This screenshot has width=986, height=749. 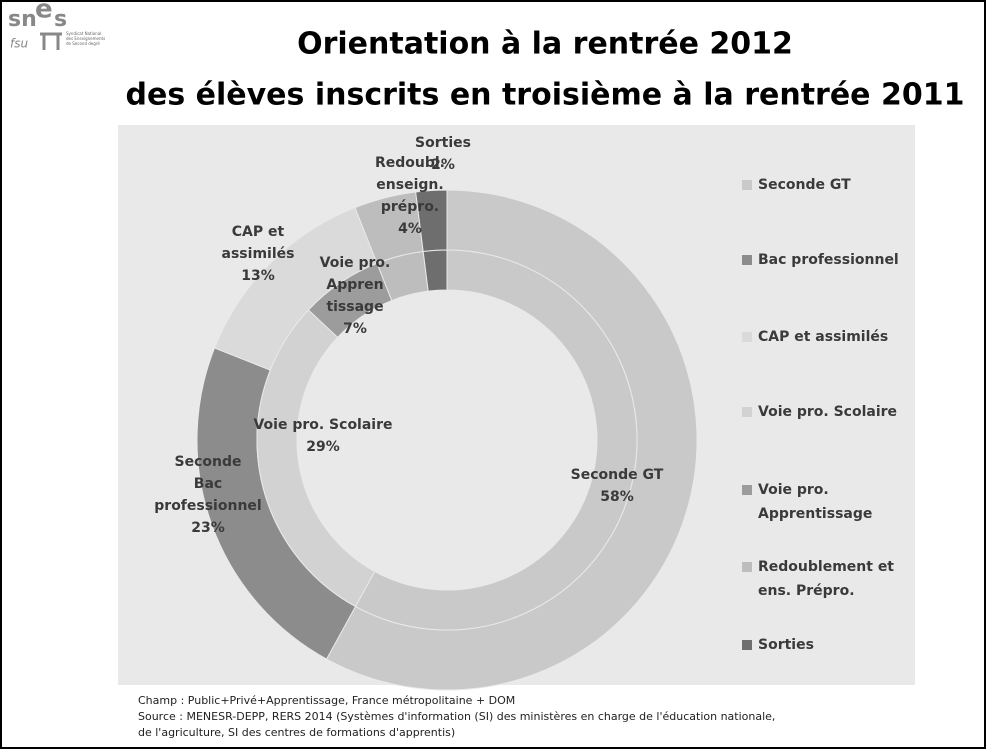 What do you see at coordinates (410, 163) in the screenshot?
I see `data-label: Redoubl.` at bounding box center [410, 163].